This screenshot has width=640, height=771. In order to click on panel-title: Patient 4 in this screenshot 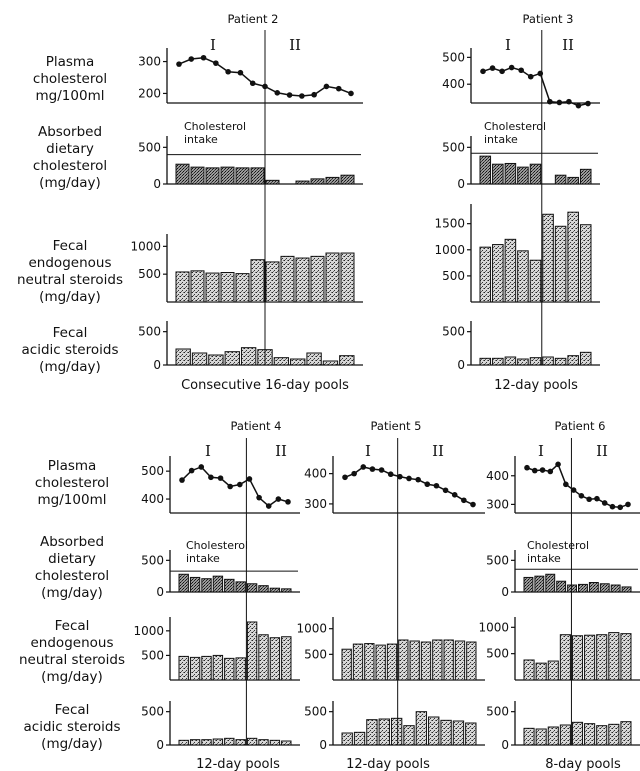, I will do `click(255, 426)`.